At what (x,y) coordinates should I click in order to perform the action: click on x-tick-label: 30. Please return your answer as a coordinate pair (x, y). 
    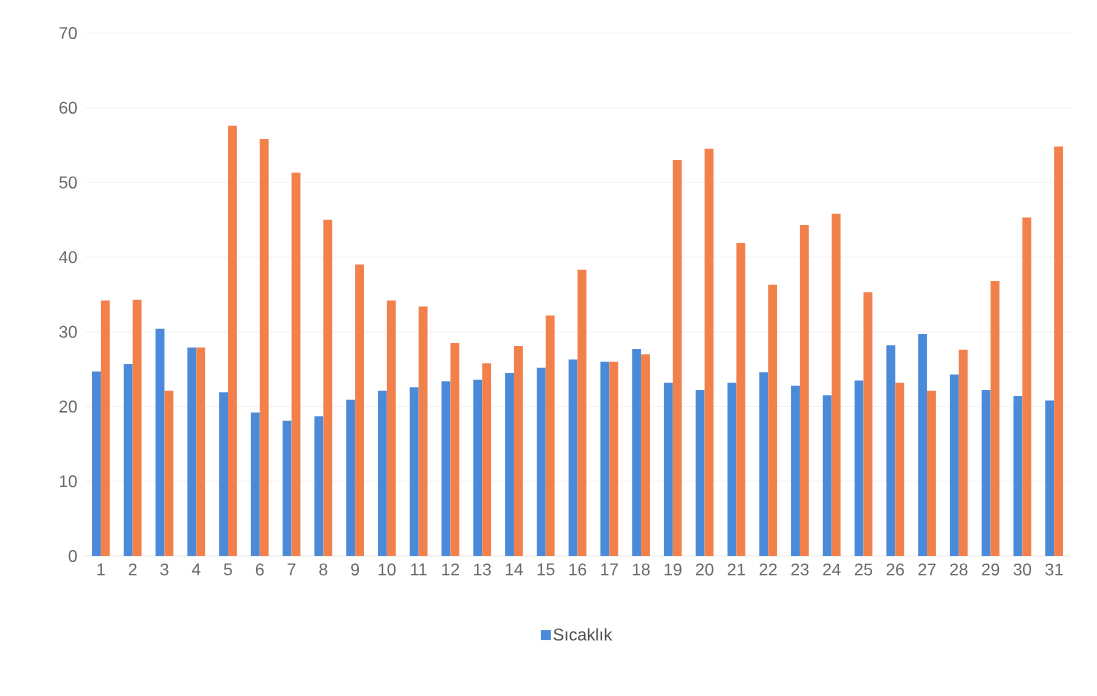
    Looking at the image, I should click on (1022, 569).